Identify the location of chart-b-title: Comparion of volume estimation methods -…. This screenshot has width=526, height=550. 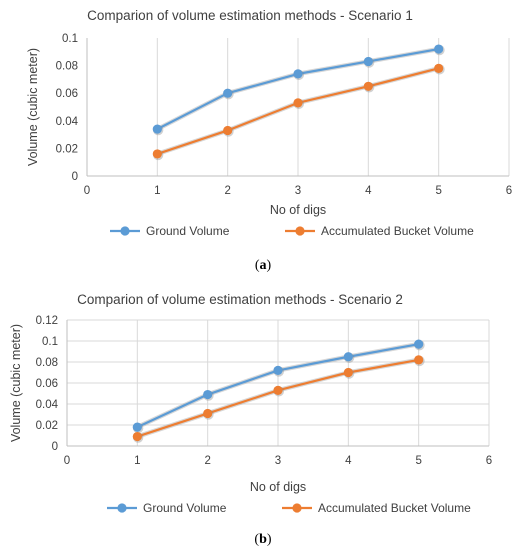
(240, 299).